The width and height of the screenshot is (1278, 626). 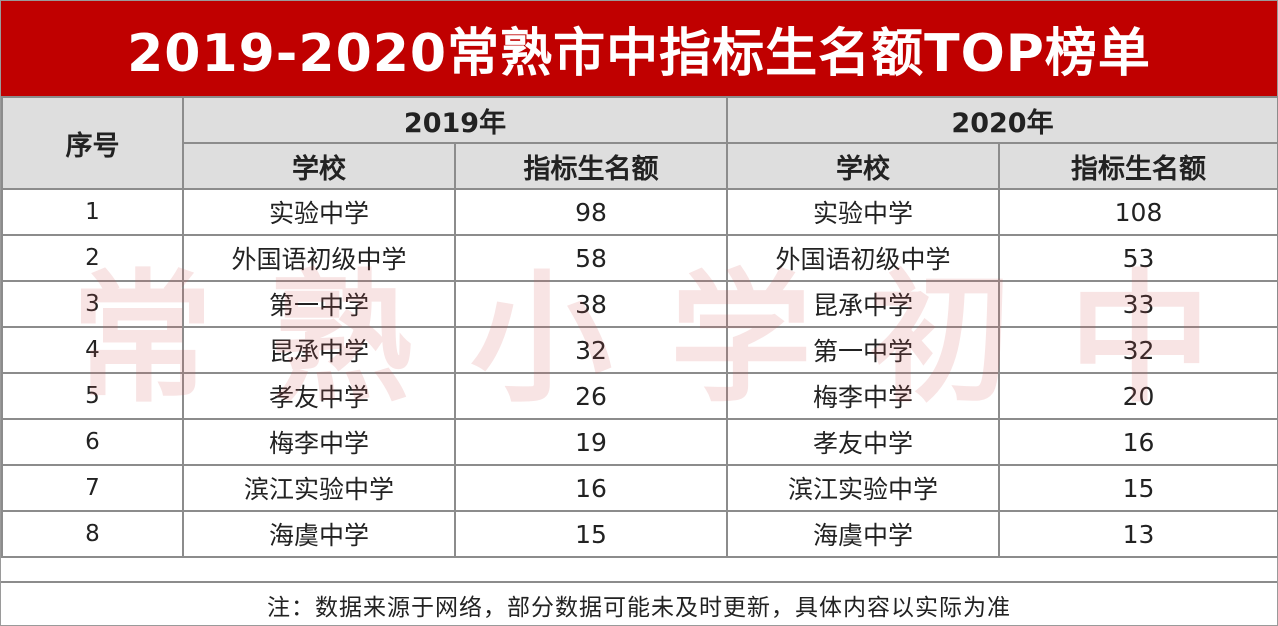 I want to click on school-2020-cell: 梅李中学, so click(x=863, y=396).